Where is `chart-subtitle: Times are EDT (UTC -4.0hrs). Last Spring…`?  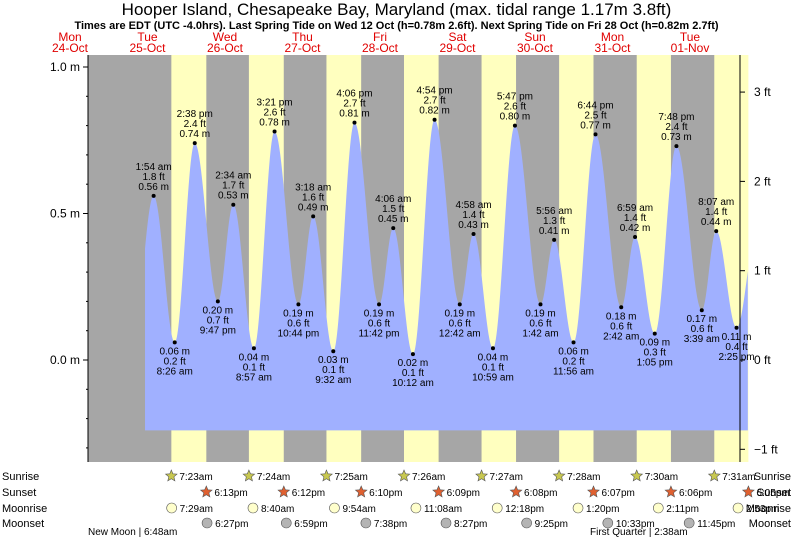 chart-subtitle: Times are EDT (UTC -4.0hrs). Last Spring… is located at coordinates (396, 26).